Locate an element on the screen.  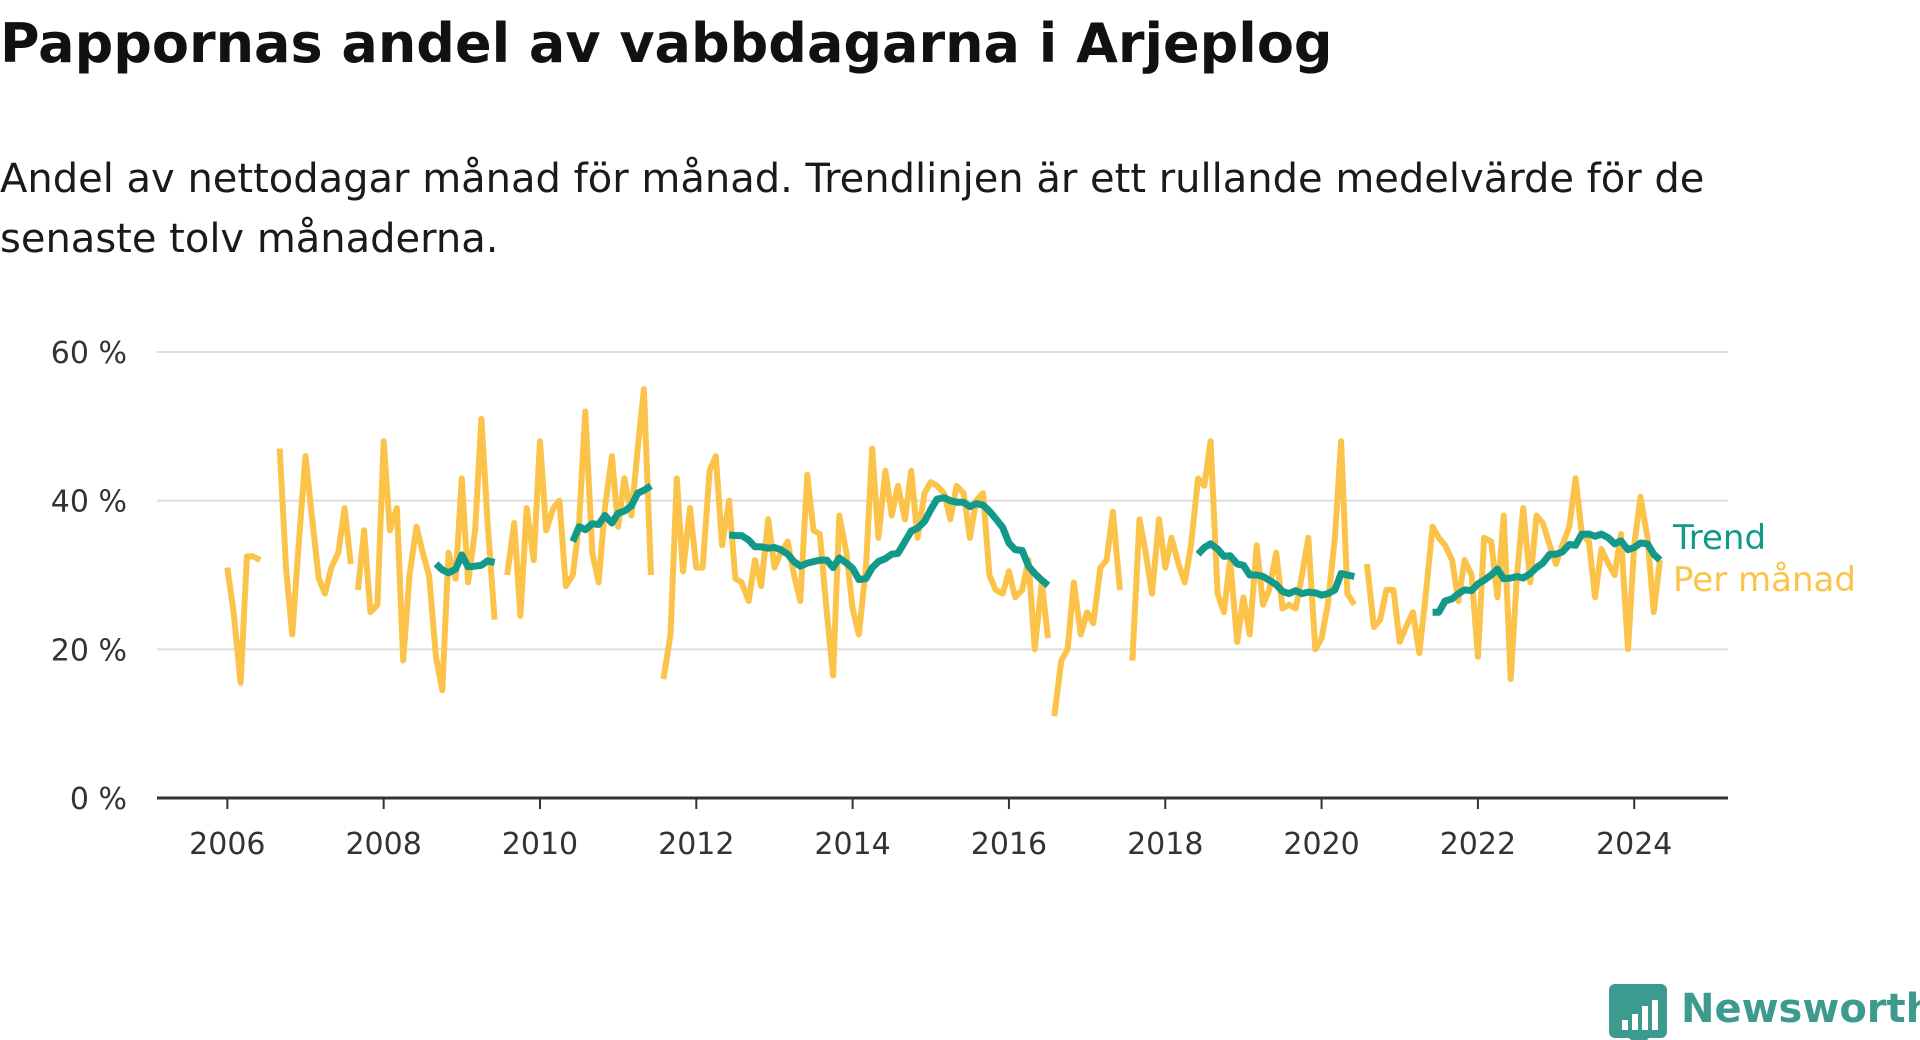
newsworthy-logo: Newsworthy is located at coordinates (1764, 1012).